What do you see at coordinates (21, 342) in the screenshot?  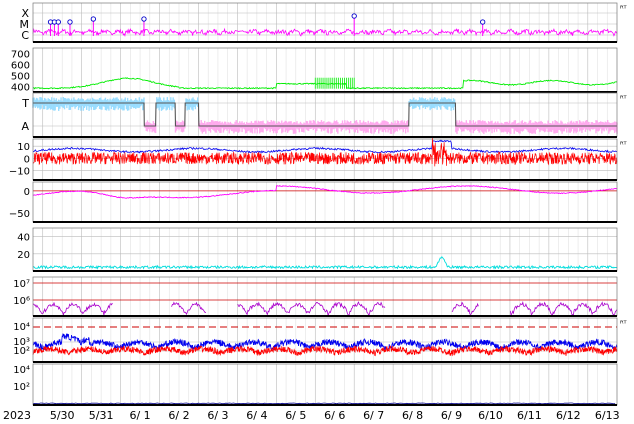 I see `tick-label-electron: 10³` at bounding box center [21, 342].